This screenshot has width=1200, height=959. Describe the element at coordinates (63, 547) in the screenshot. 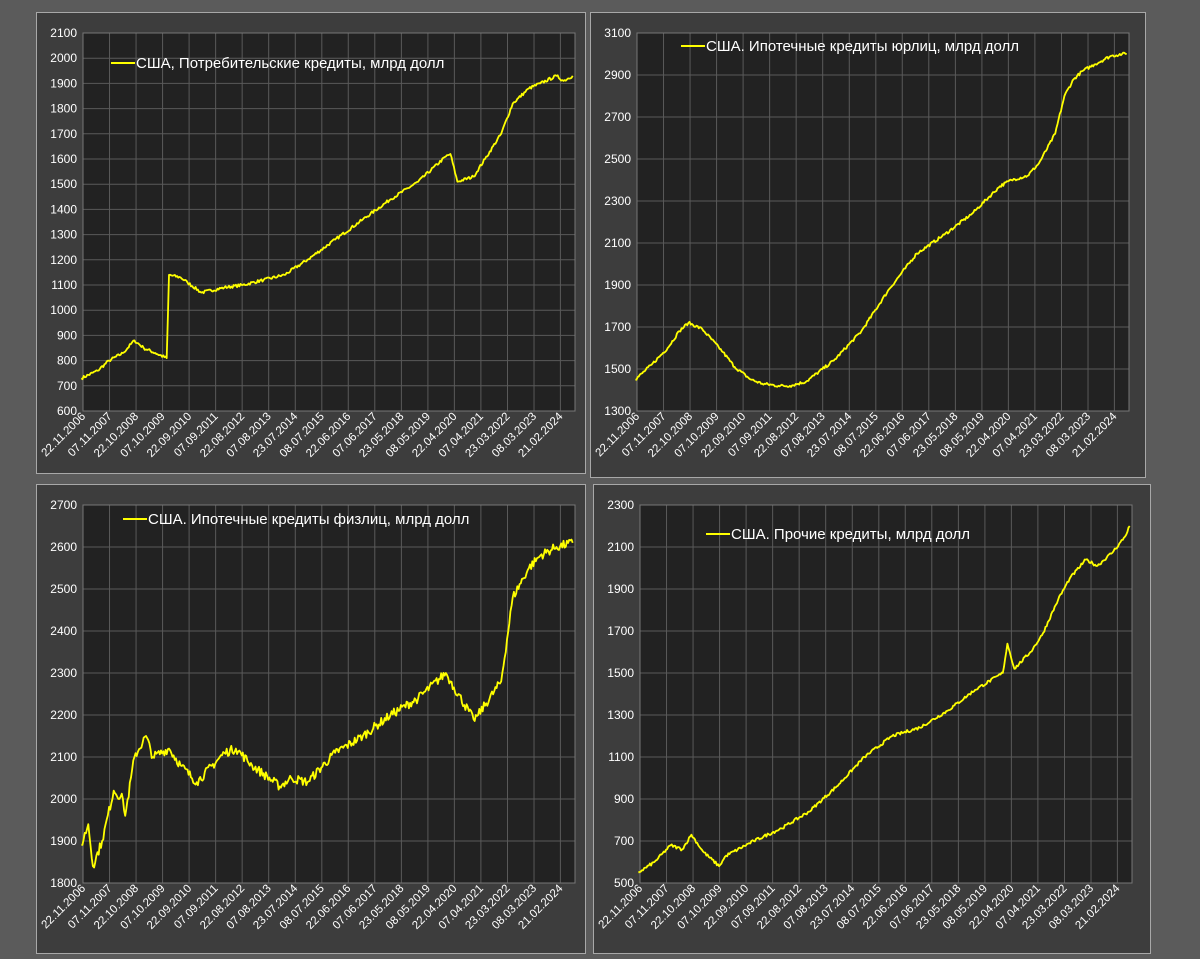

I see `y-tick-label: 2600` at that location.